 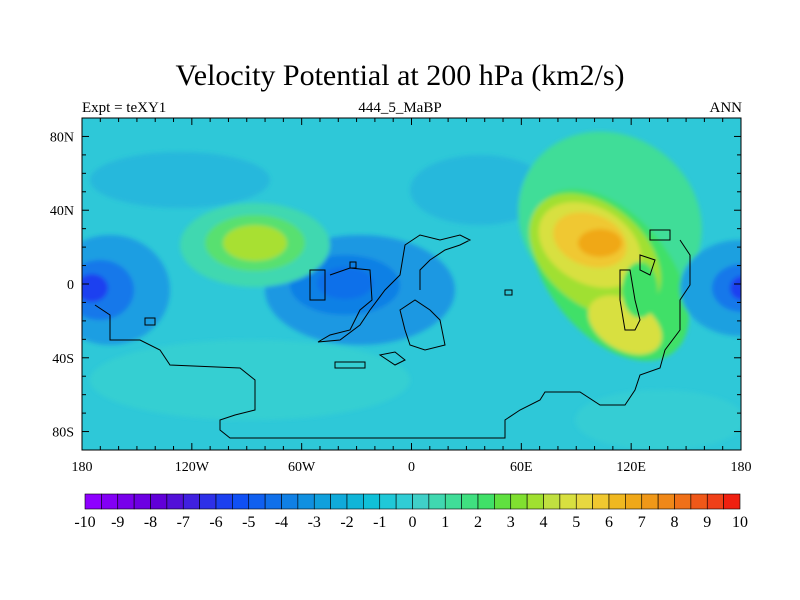 I want to click on colorbar-label: 4, so click(x=544, y=522).